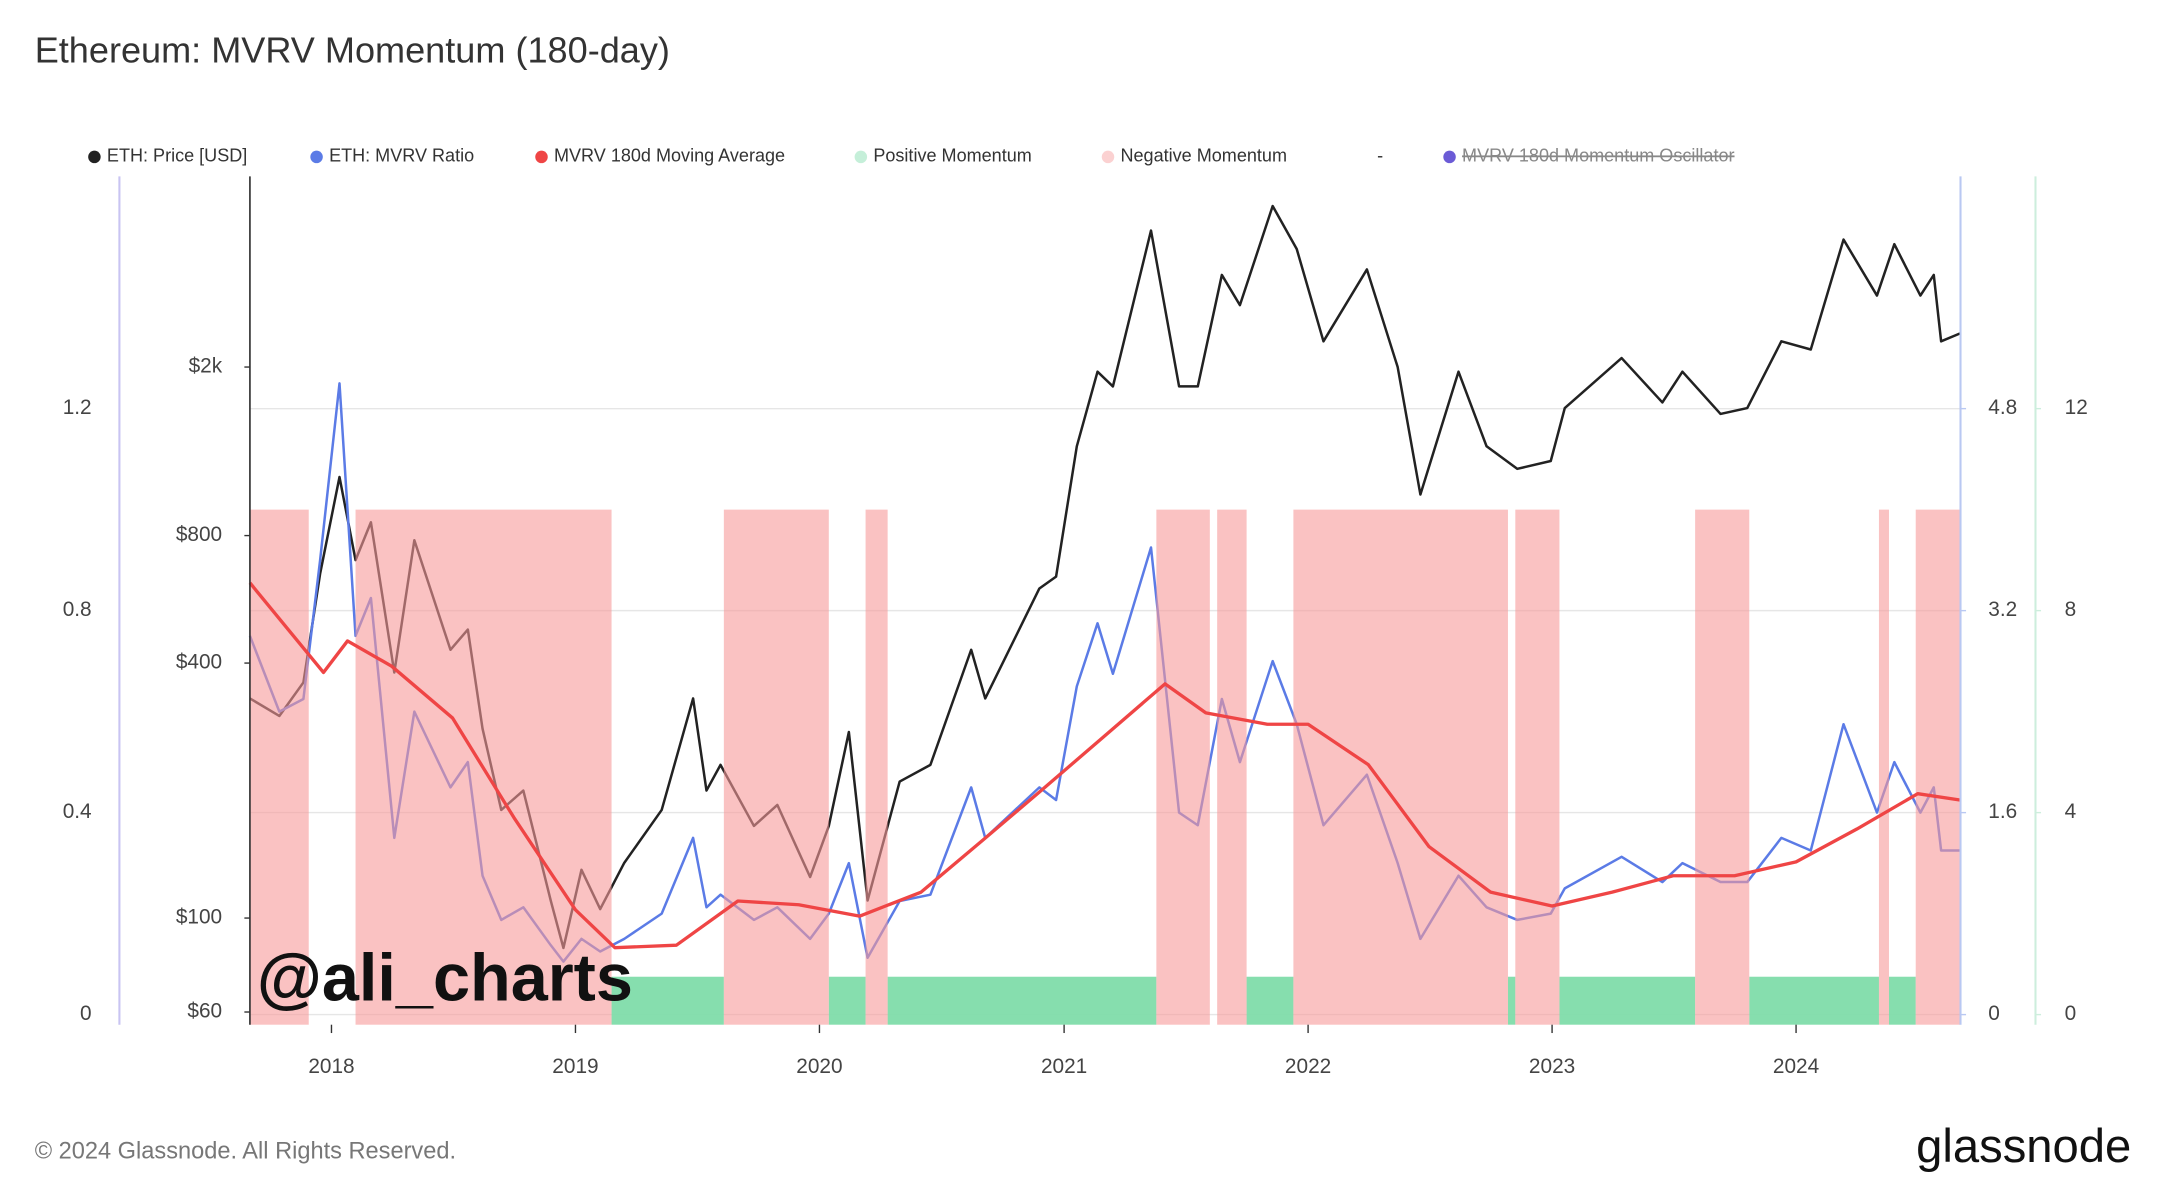  I want to click on y2-tick-label: 3.2, so click(2002, 609).